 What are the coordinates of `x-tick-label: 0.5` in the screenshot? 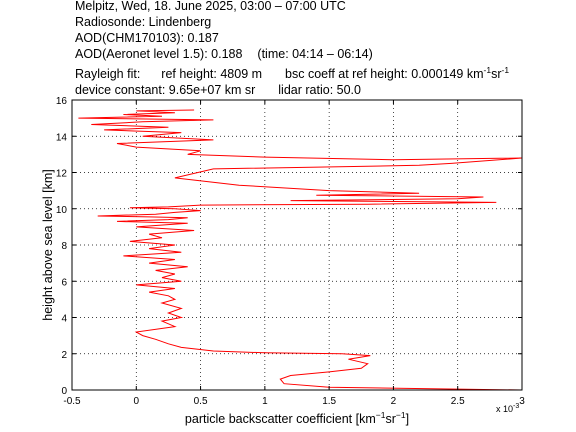 It's located at (201, 401).